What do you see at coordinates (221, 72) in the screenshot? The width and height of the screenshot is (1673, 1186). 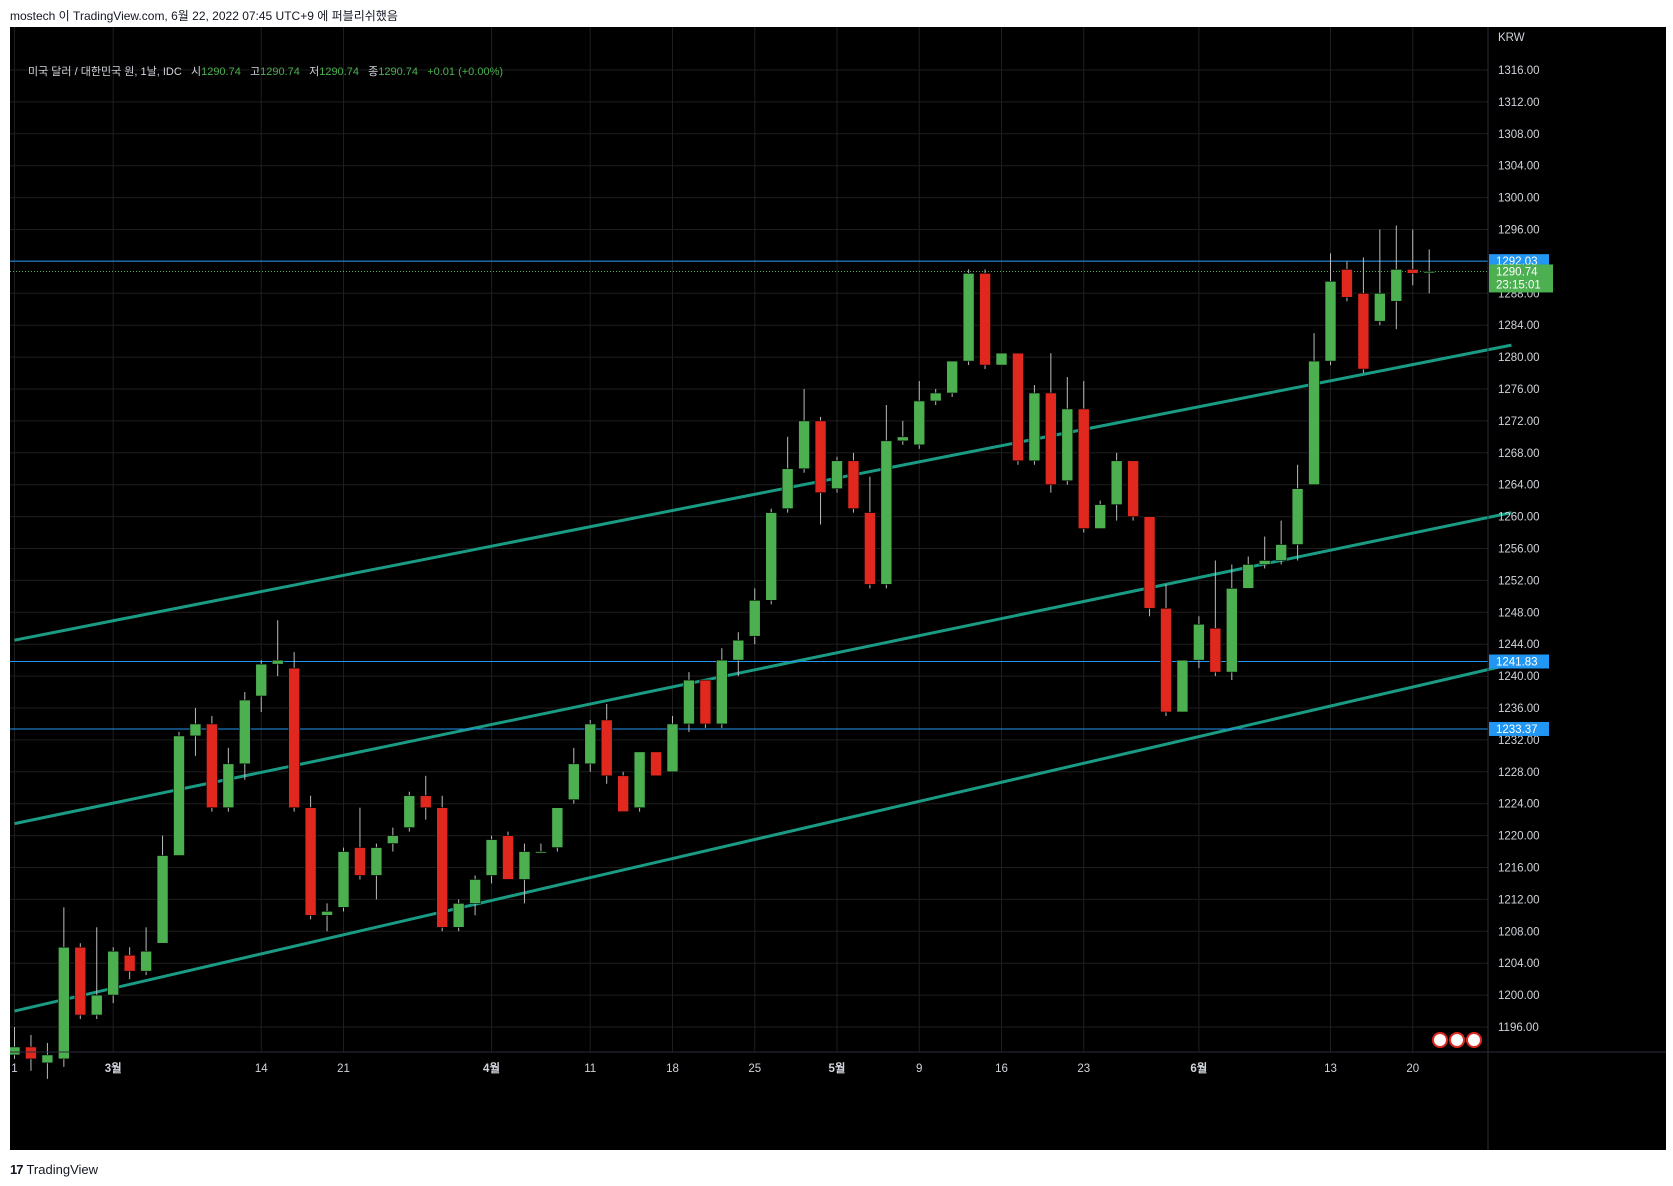 I see `open-value: 1290.74` at bounding box center [221, 72].